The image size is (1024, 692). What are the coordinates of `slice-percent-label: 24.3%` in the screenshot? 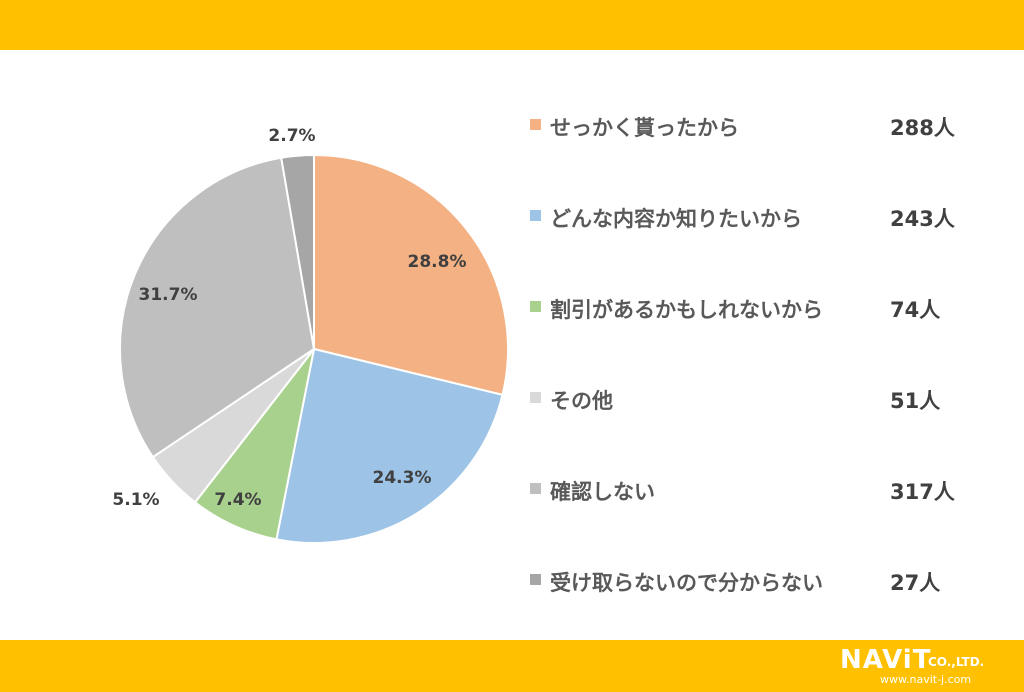 It's located at (402, 478).